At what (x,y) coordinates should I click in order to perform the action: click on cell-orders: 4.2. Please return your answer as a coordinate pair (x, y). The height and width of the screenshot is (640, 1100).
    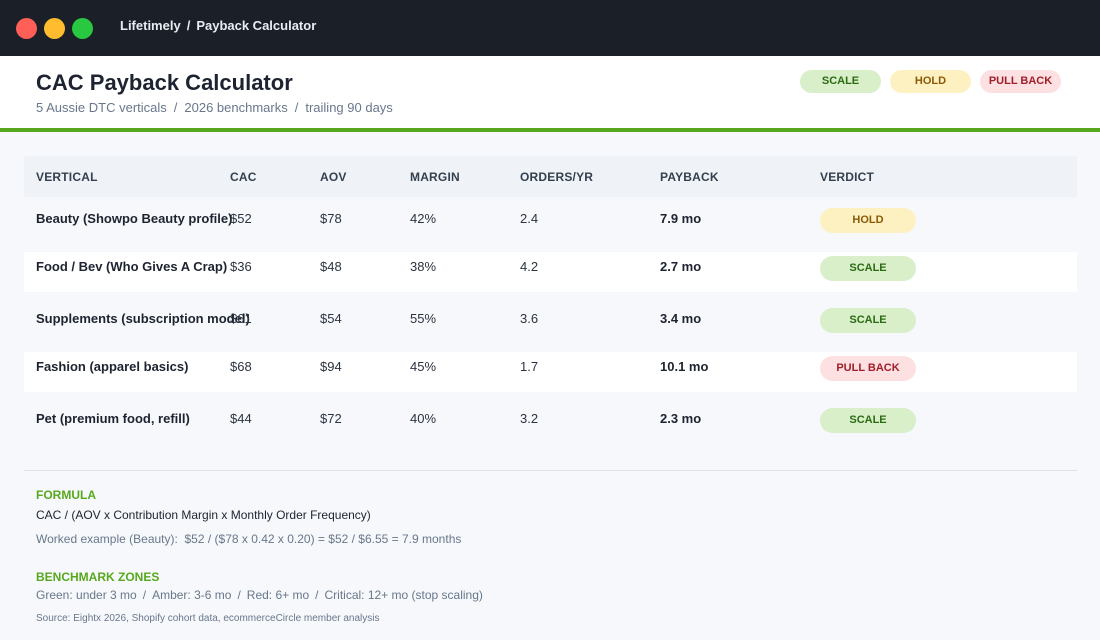
    Looking at the image, I should click on (529, 266).